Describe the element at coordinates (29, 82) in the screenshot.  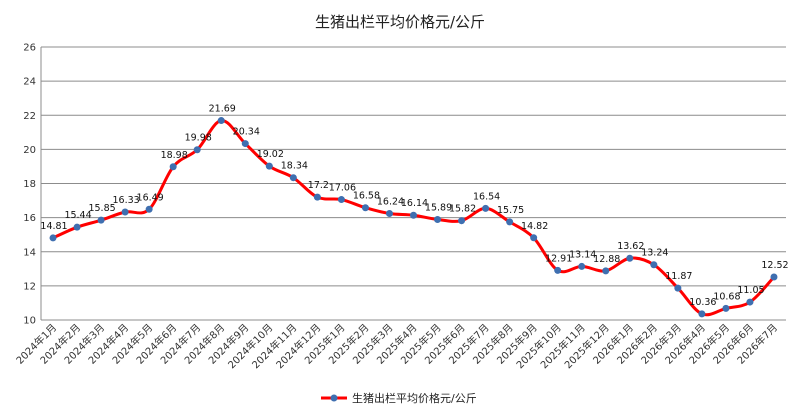
I see `y-tick-label: 24` at that location.